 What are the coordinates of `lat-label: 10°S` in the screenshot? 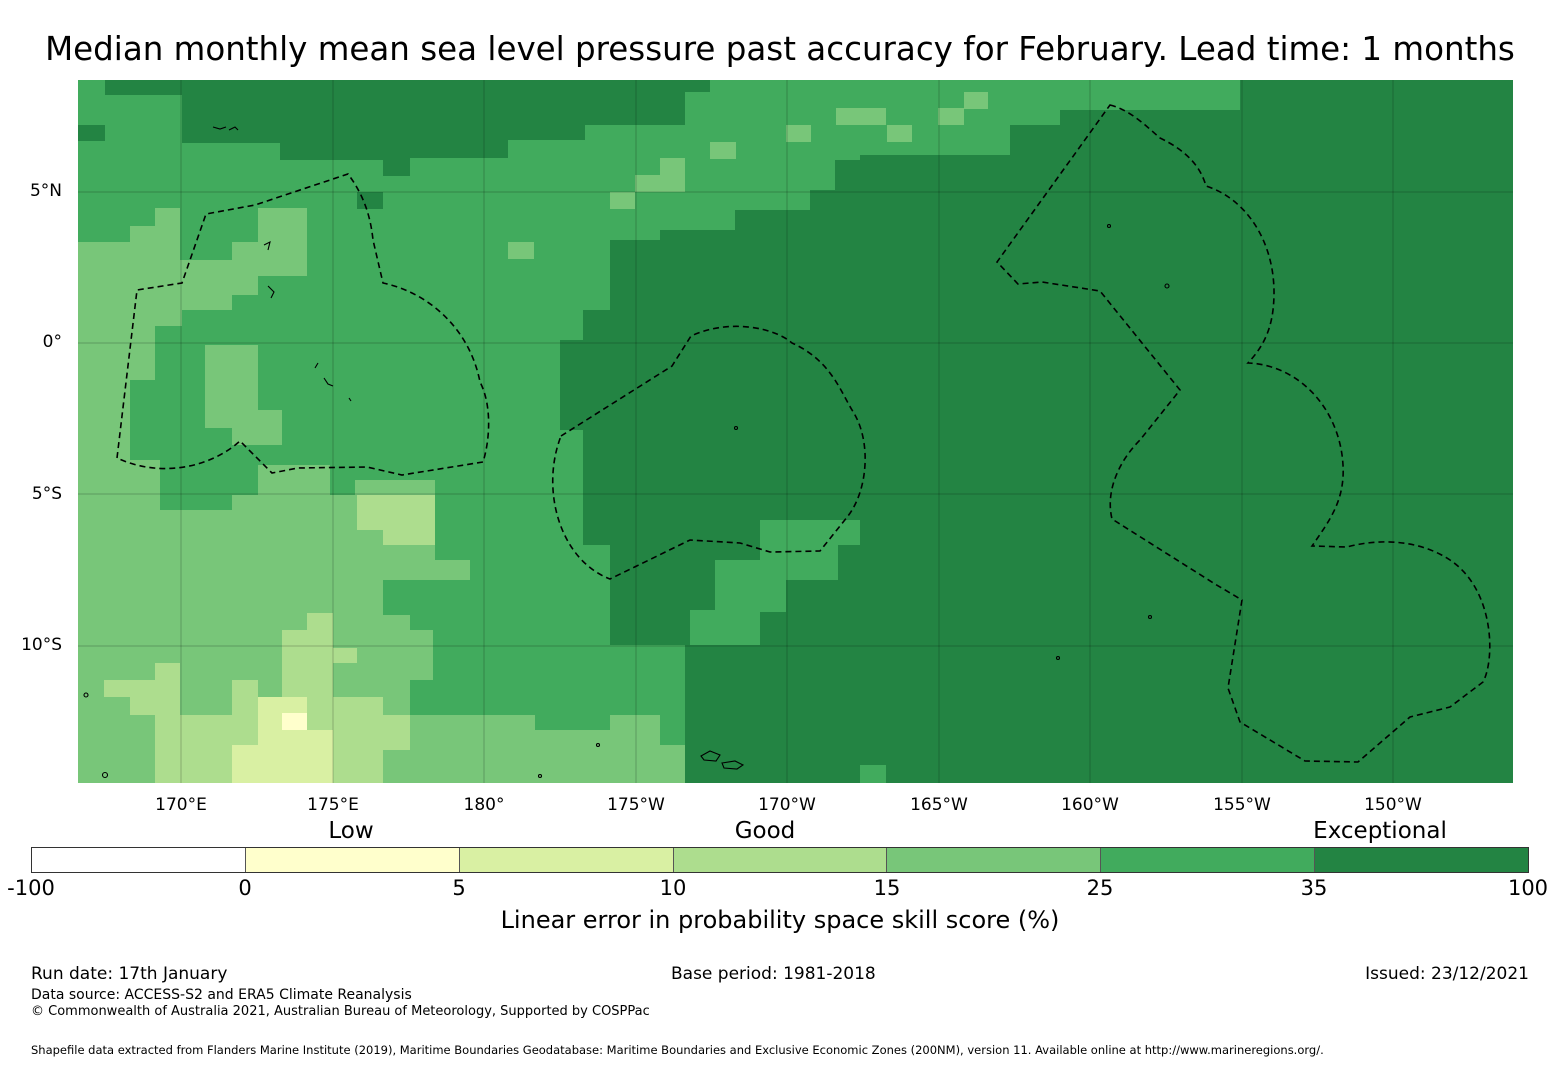 It's located at (41, 645).